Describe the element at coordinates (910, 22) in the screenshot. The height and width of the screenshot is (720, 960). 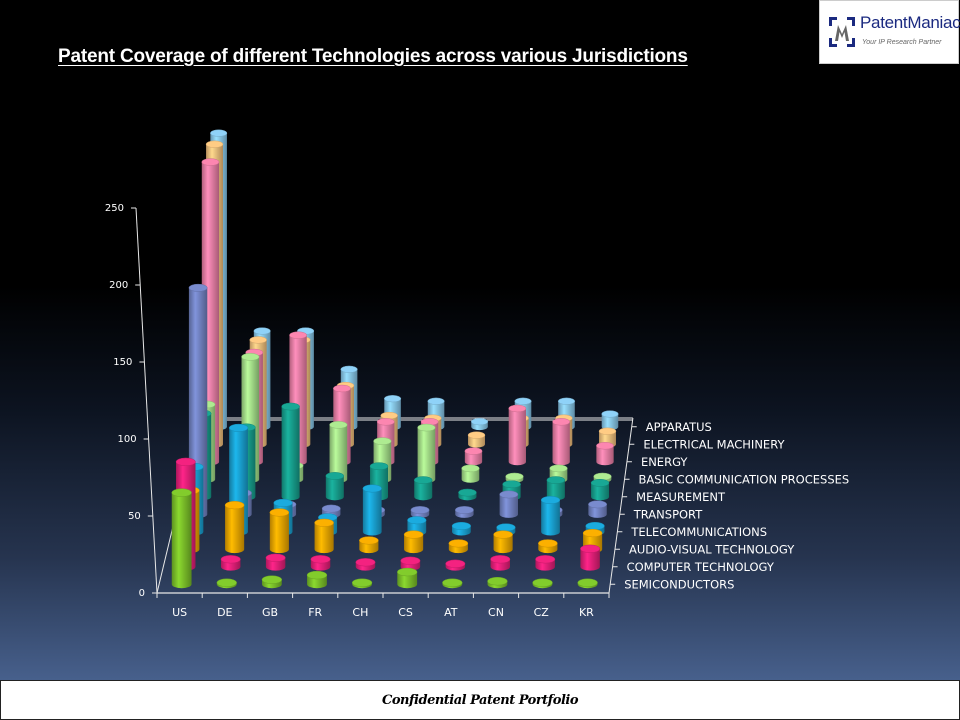
I see `logo-brand-text: PatentManiac` at that location.